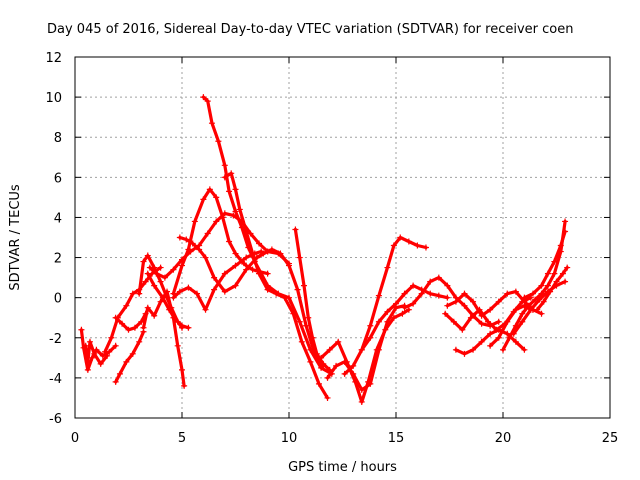  What do you see at coordinates (182, 438) in the screenshot?
I see `x-tick-label: 5` at bounding box center [182, 438].